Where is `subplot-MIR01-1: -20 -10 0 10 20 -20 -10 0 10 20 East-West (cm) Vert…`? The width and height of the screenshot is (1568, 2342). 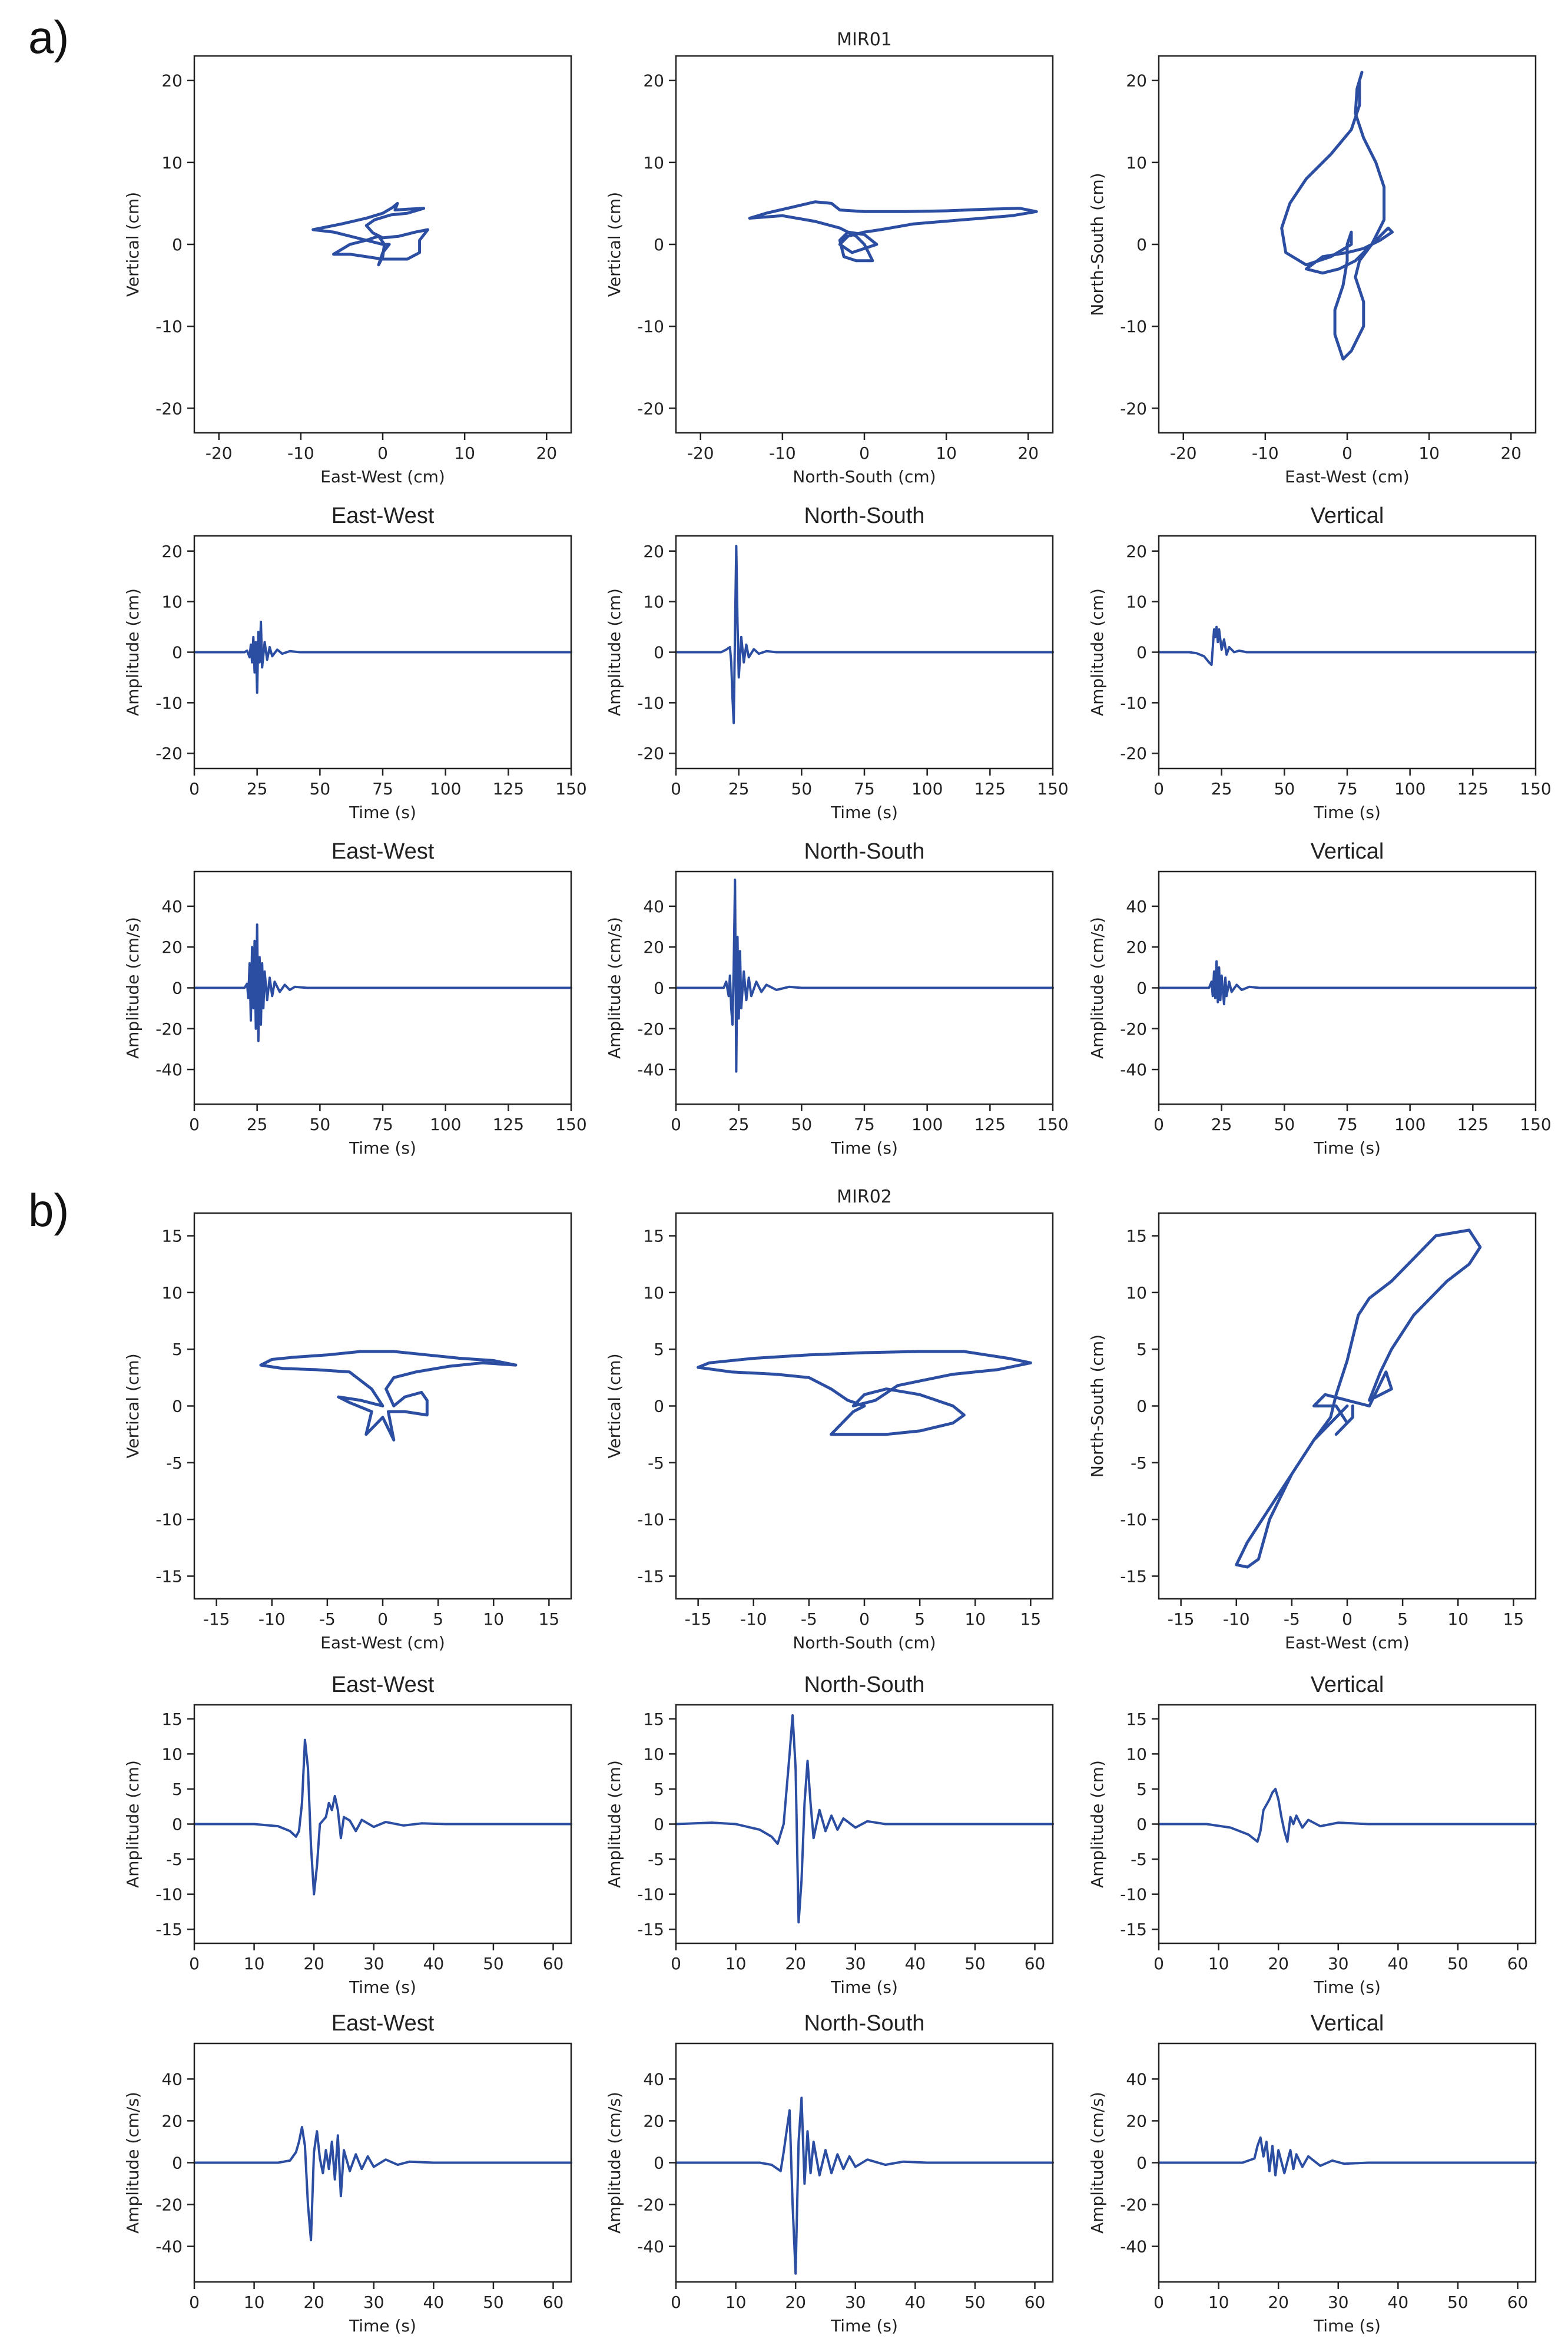 subplot-MIR01-1: -20 -10 0 10 20 -20 -10 0 10 20 East-West (cm) Vert… is located at coordinates (348, 270).